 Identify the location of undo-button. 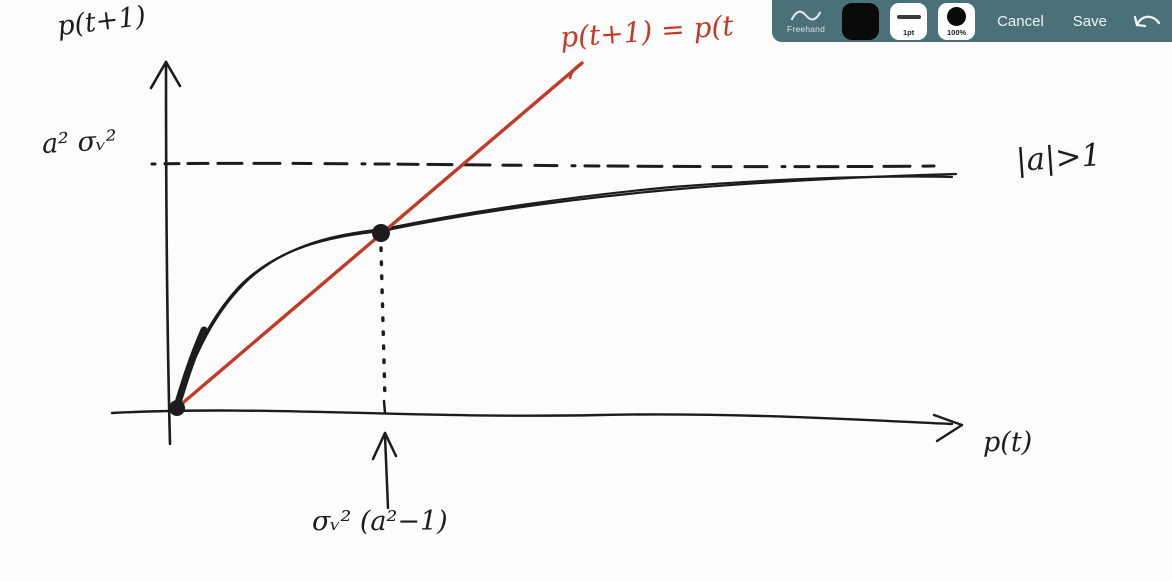
(1147, 21).